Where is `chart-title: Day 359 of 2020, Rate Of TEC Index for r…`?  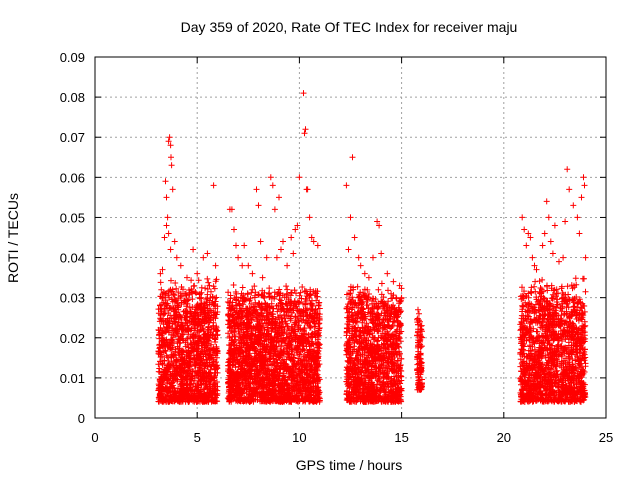 chart-title: Day 359 of 2020, Rate Of TEC Index for r… is located at coordinates (349, 27).